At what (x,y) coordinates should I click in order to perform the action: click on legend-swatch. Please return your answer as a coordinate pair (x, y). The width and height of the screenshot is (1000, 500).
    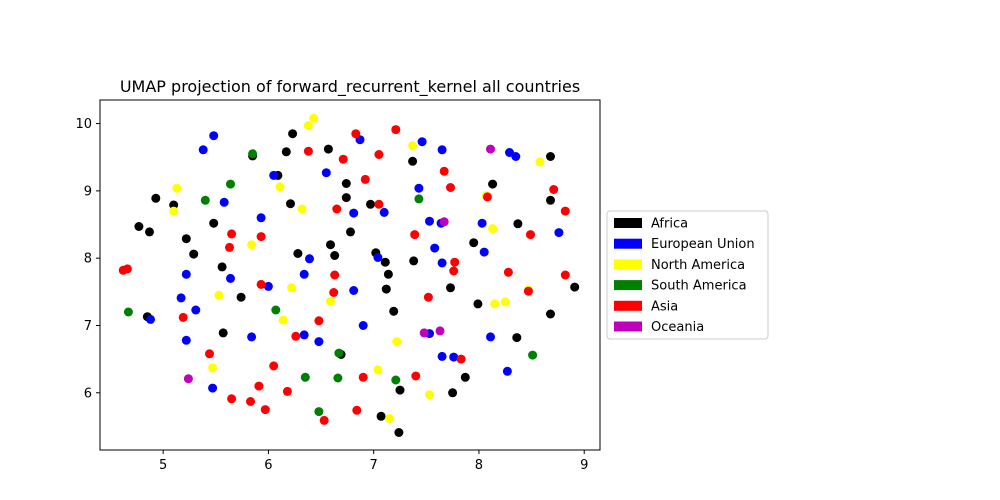
    Looking at the image, I should click on (628, 243).